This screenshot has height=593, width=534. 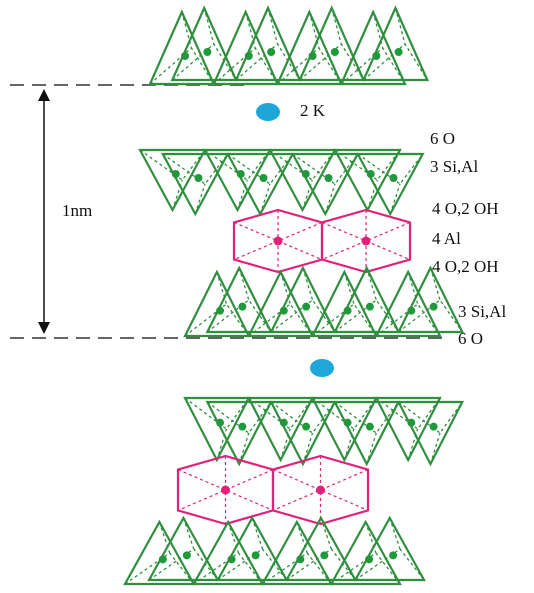 I want to click on scale-label: 1nm, so click(x=77, y=210).